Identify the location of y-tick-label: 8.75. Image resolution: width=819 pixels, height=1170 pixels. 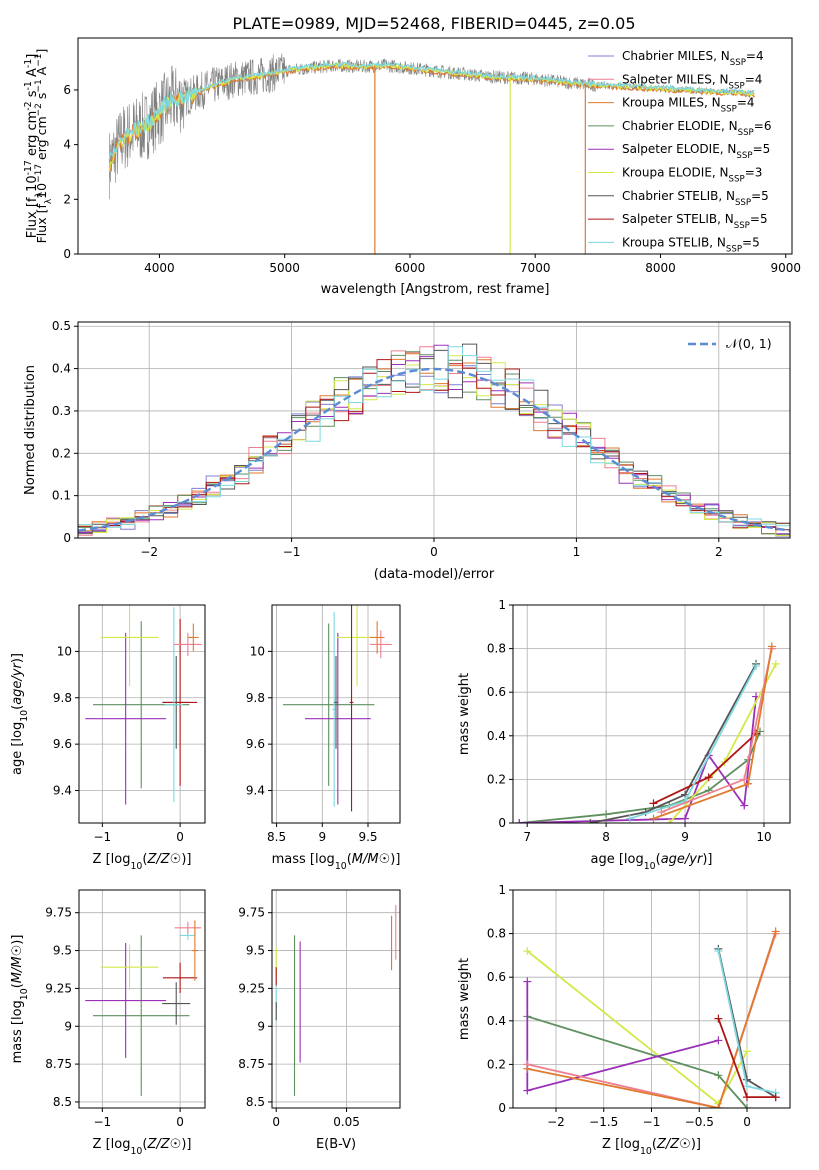
(251, 1064).